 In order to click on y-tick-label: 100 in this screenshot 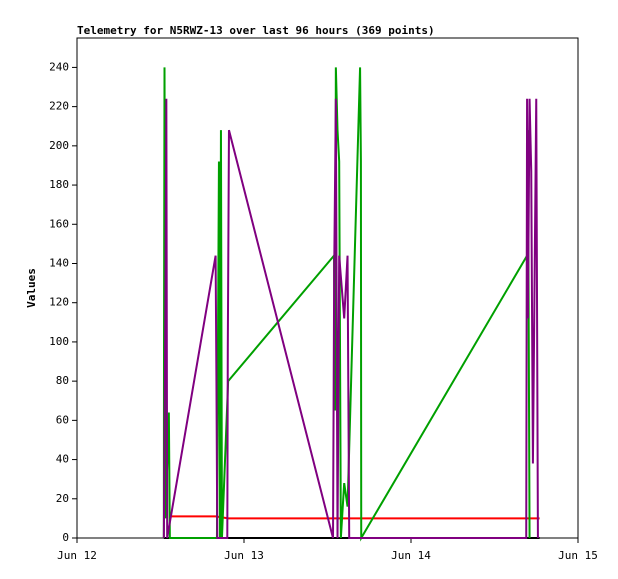, I will do `click(59, 341)`.